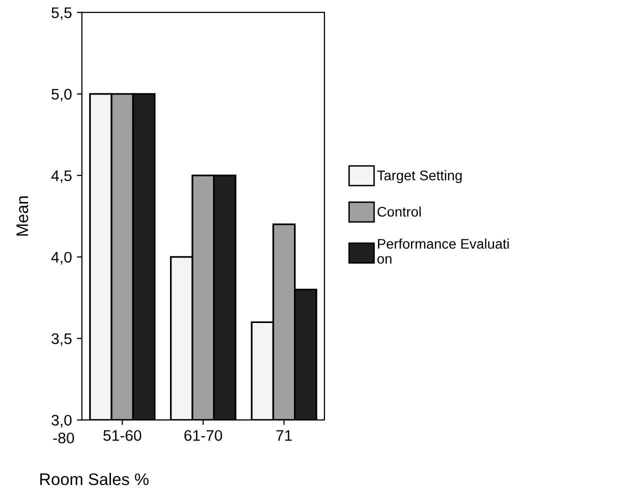 This screenshot has width=630, height=497. I want to click on y-tick-label: 4,0, so click(61, 258).